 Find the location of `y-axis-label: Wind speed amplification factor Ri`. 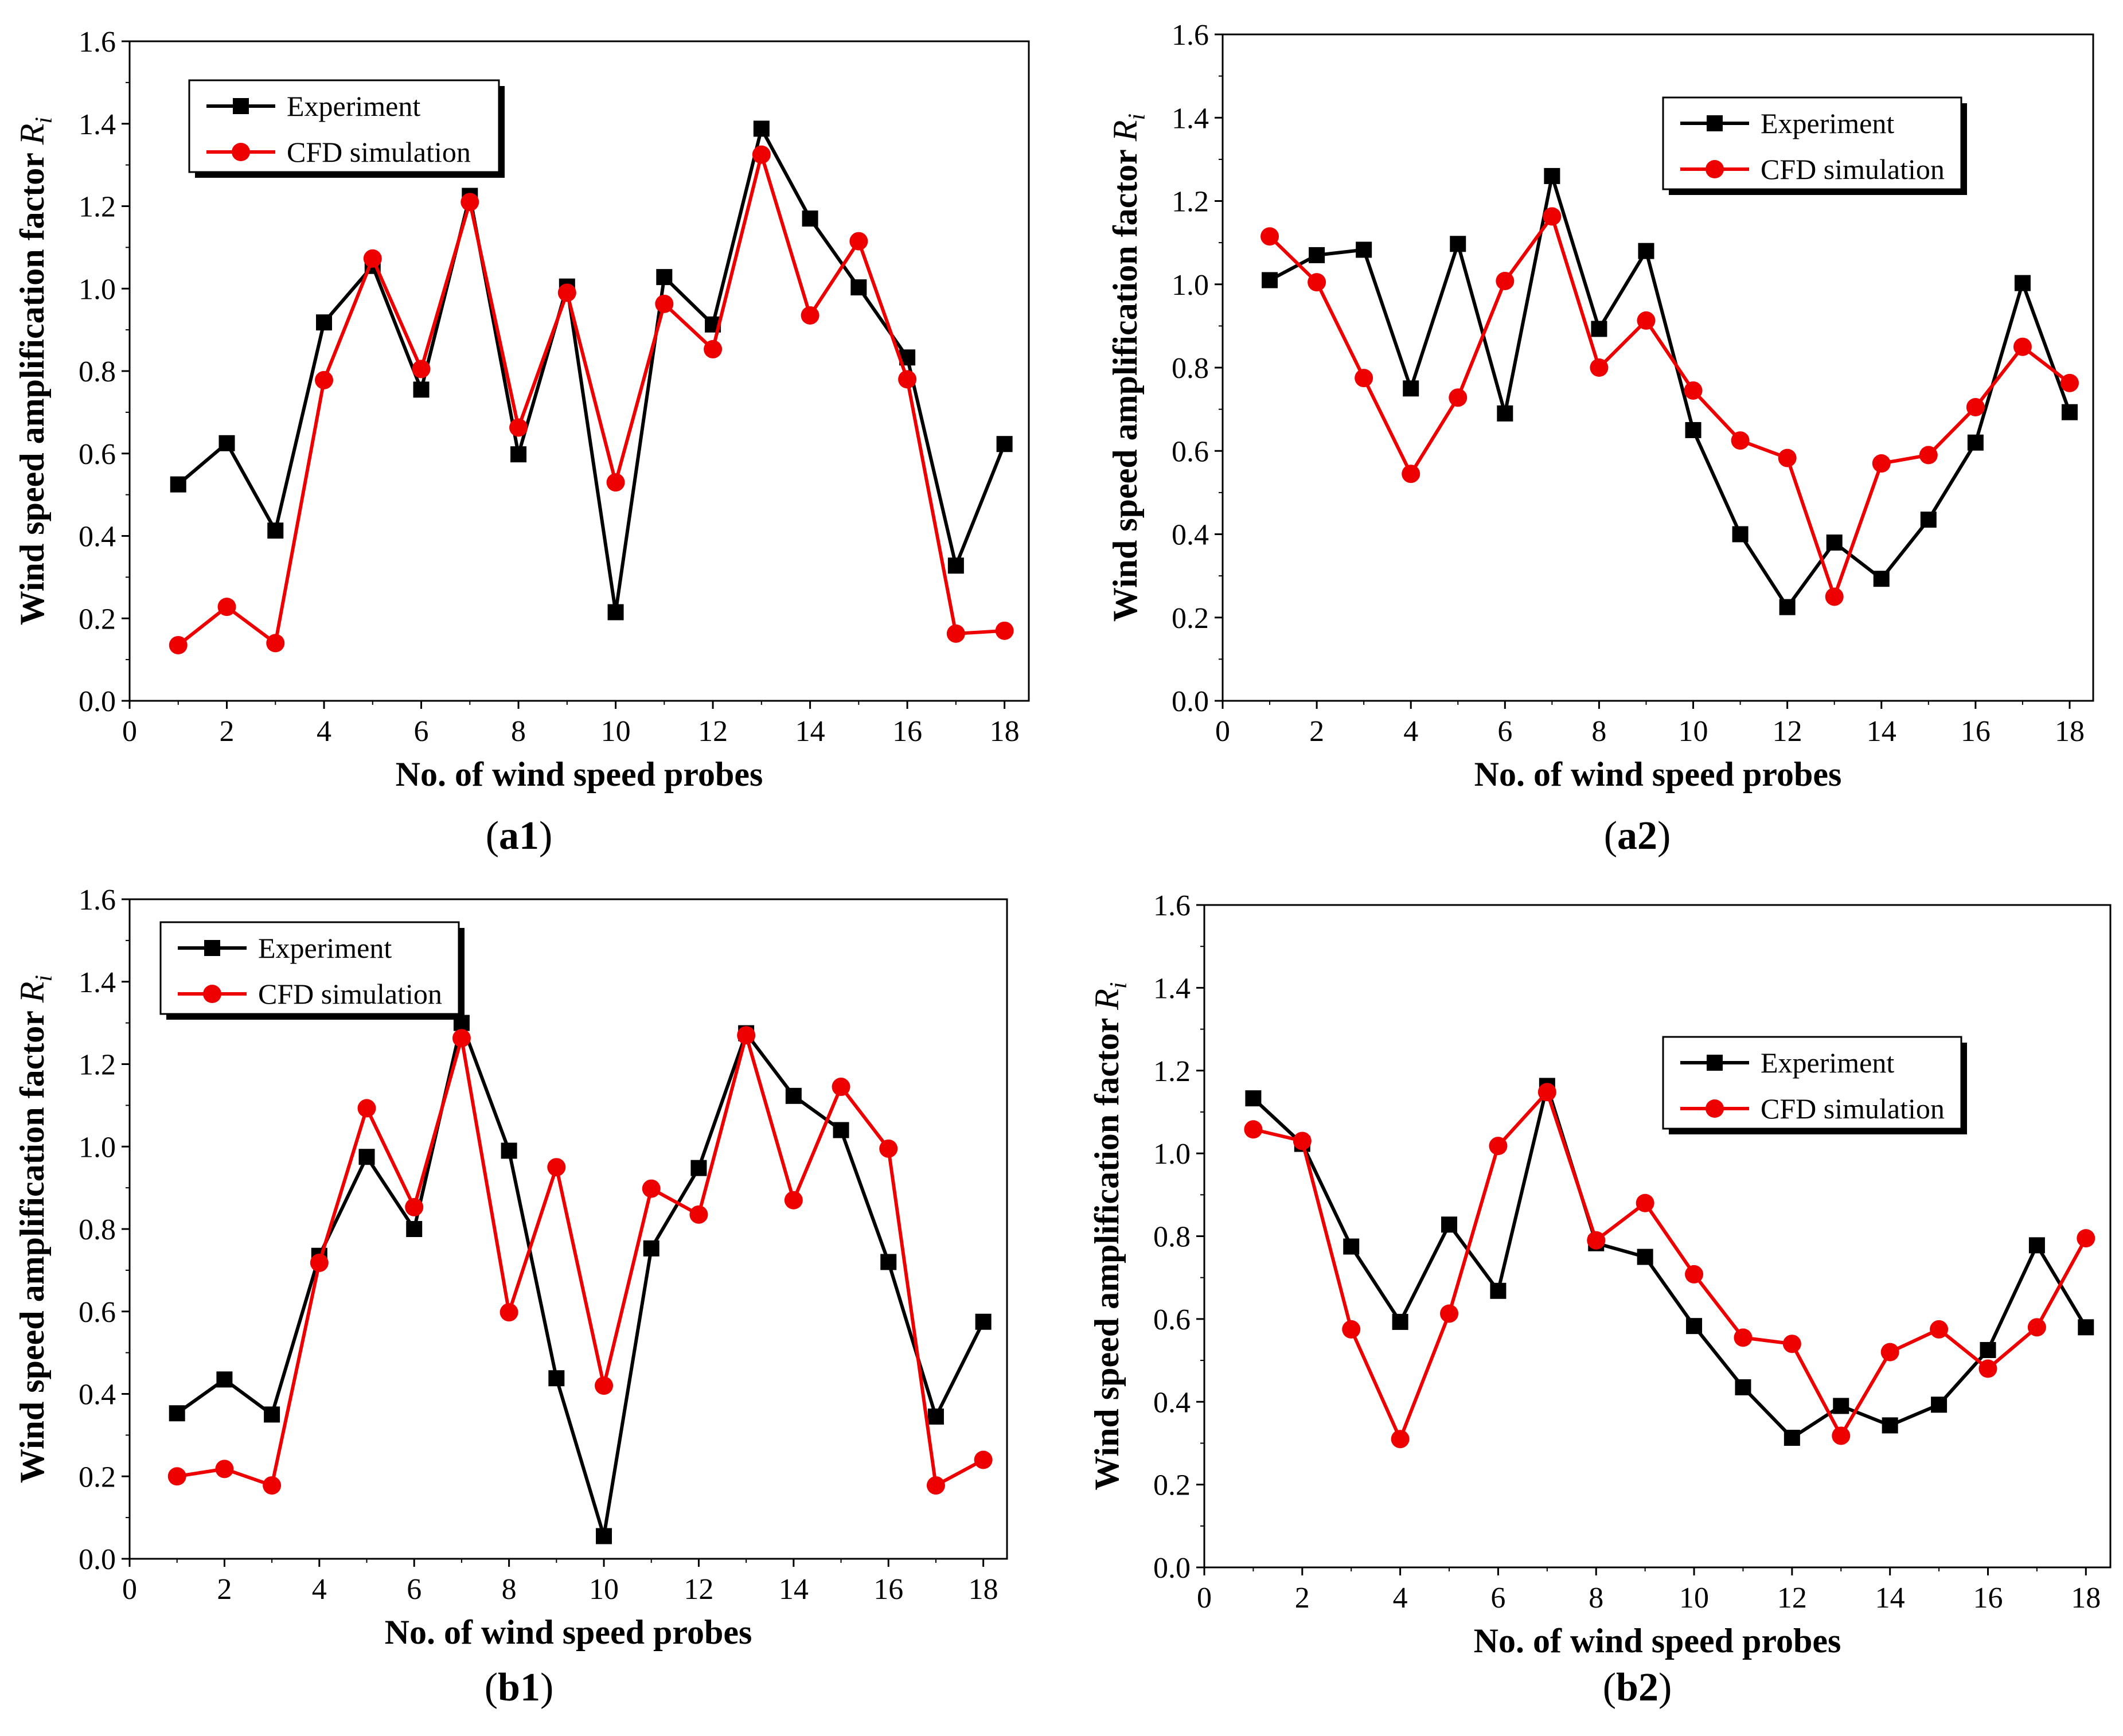

y-axis-label: Wind speed amplification factor Ri is located at coordinates (35, 1229).